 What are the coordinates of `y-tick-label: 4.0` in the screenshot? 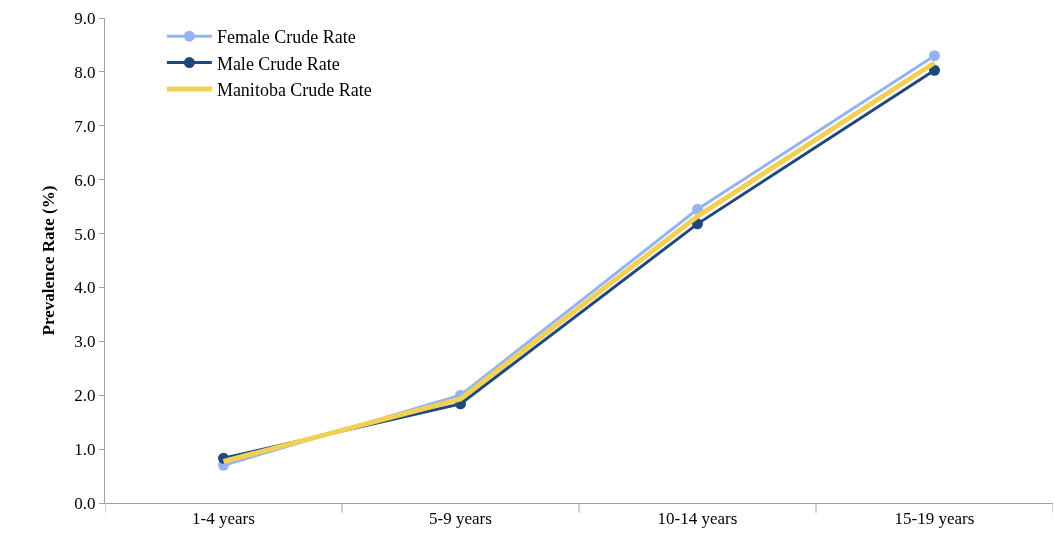 It's located at (85, 288).